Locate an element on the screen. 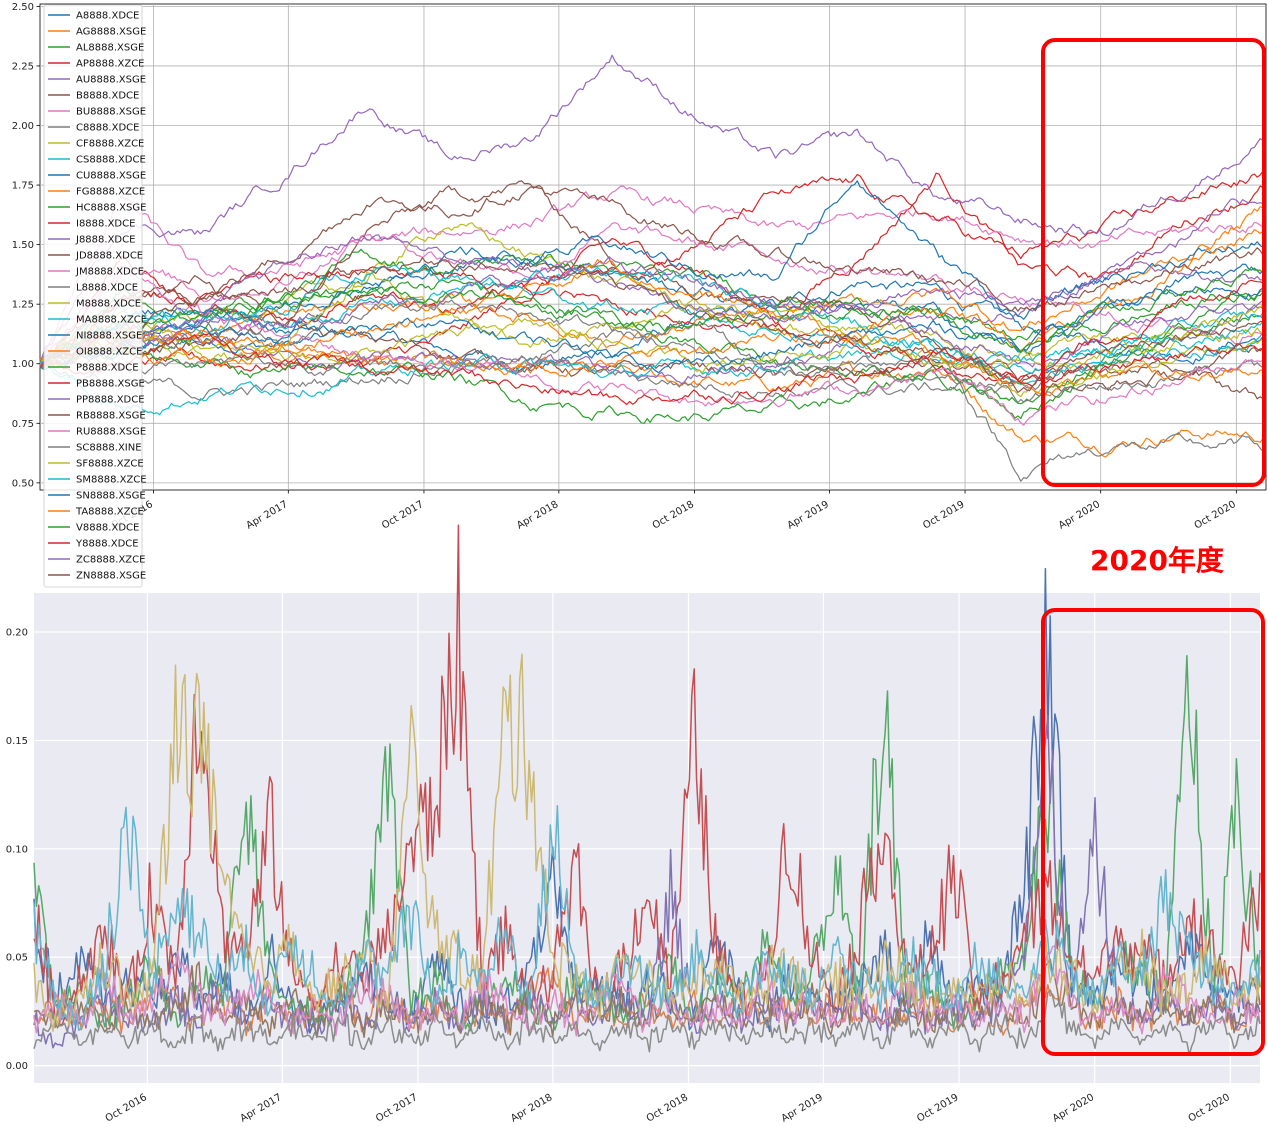 Image resolution: width=1268 pixels, height=1127 pixels. legend-entry: CU8888.XSGE is located at coordinates (111, 176).